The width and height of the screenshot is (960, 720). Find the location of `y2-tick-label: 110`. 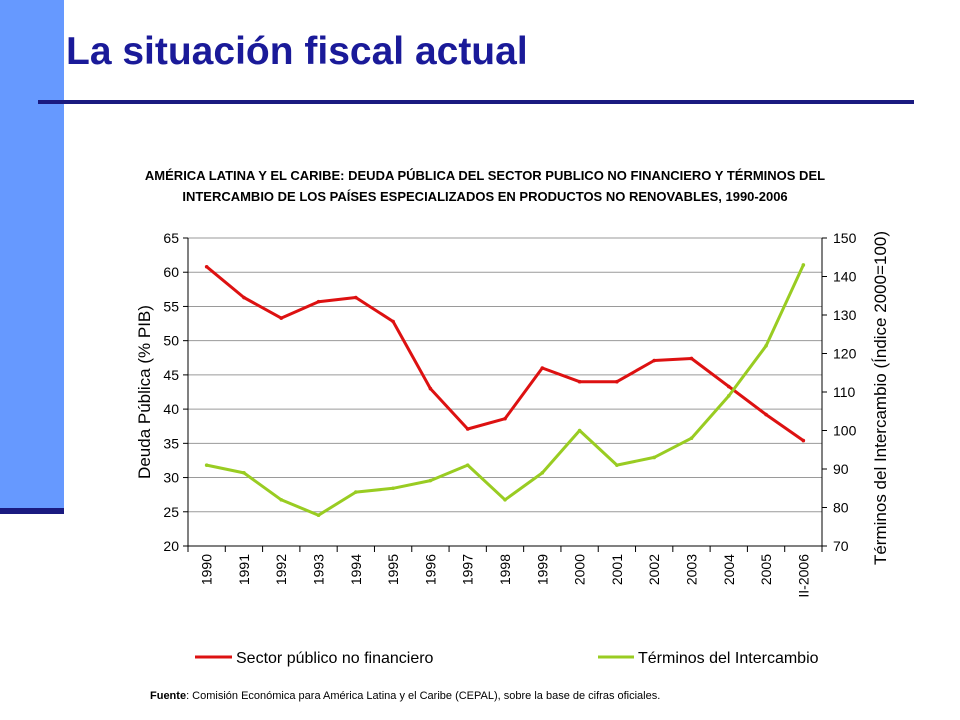

y2-tick-label: 110 is located at coordinates (844, 392).